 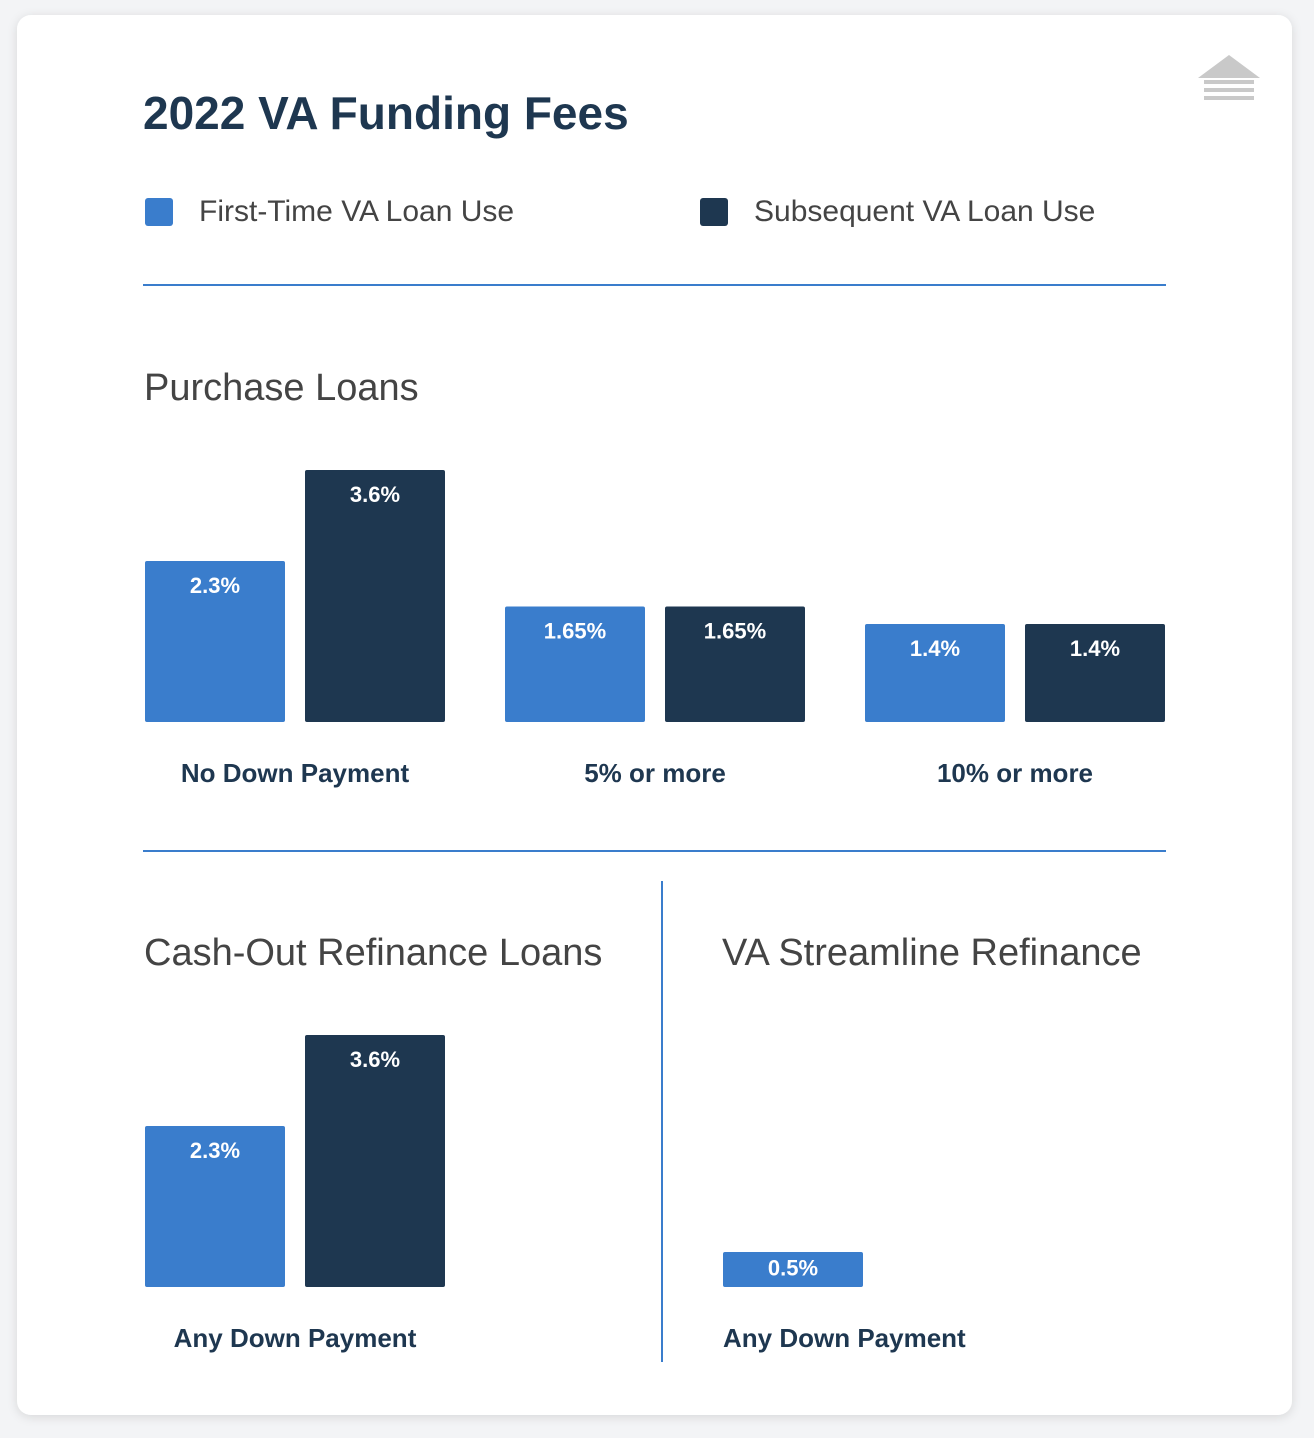 I want to click on category-label: 10% or more, so click(x=1015, y=773).